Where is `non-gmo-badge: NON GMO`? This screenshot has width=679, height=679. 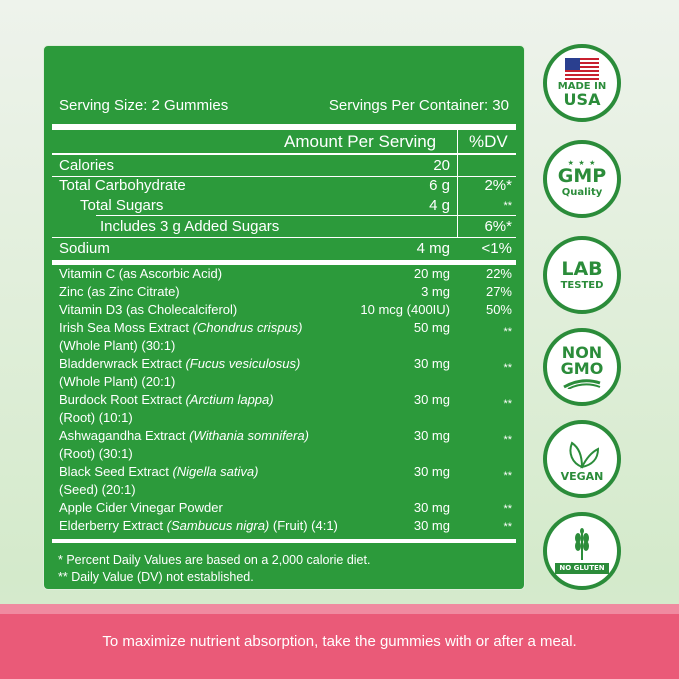 non-gmo-badge: NON GMO is located at coordinates (582, 367).